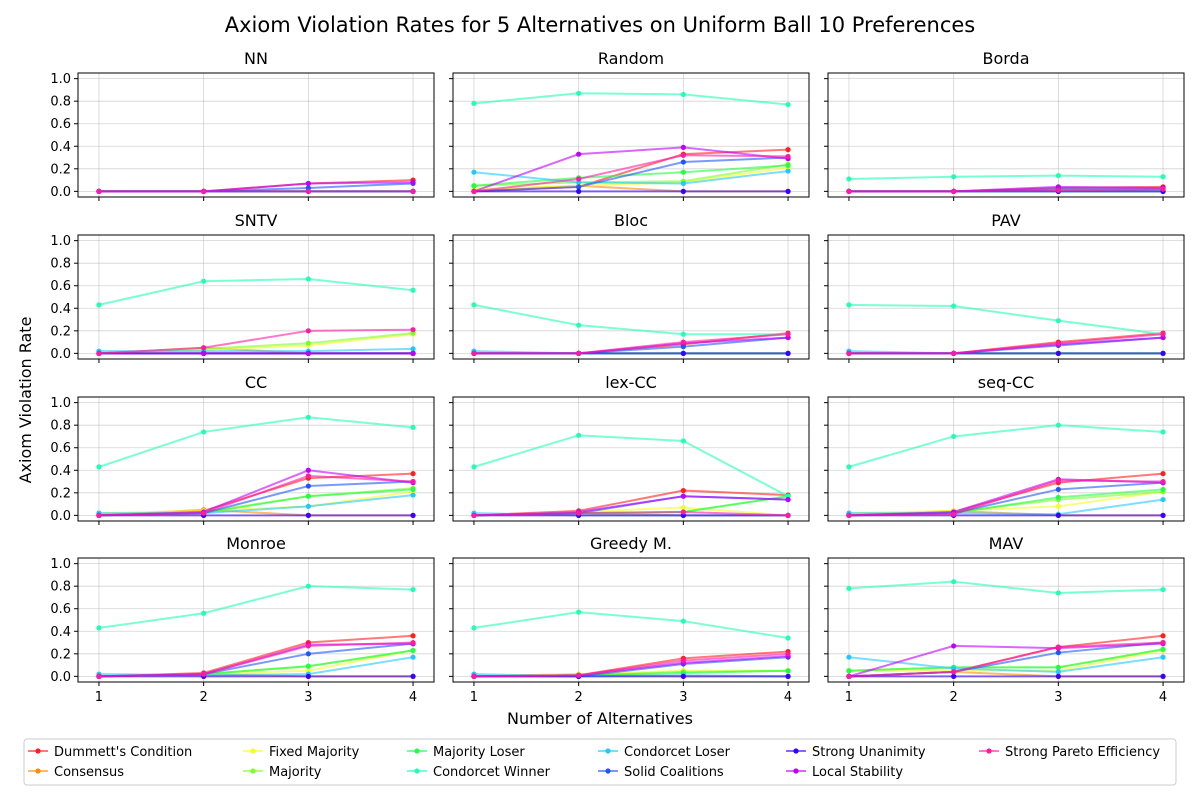 This screenshot has height=800, width=1200. Describe the element at coordinates (60, 632) in the screenshot. I see `y-tick-label: 0.4` at that location.